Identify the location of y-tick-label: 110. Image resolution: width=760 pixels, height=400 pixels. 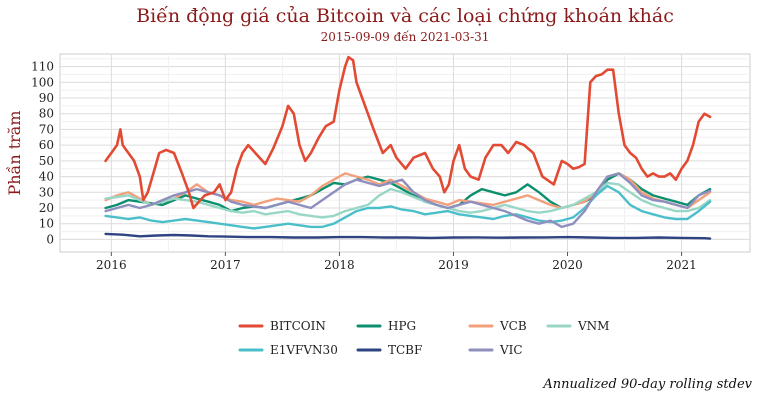
(42, 67).